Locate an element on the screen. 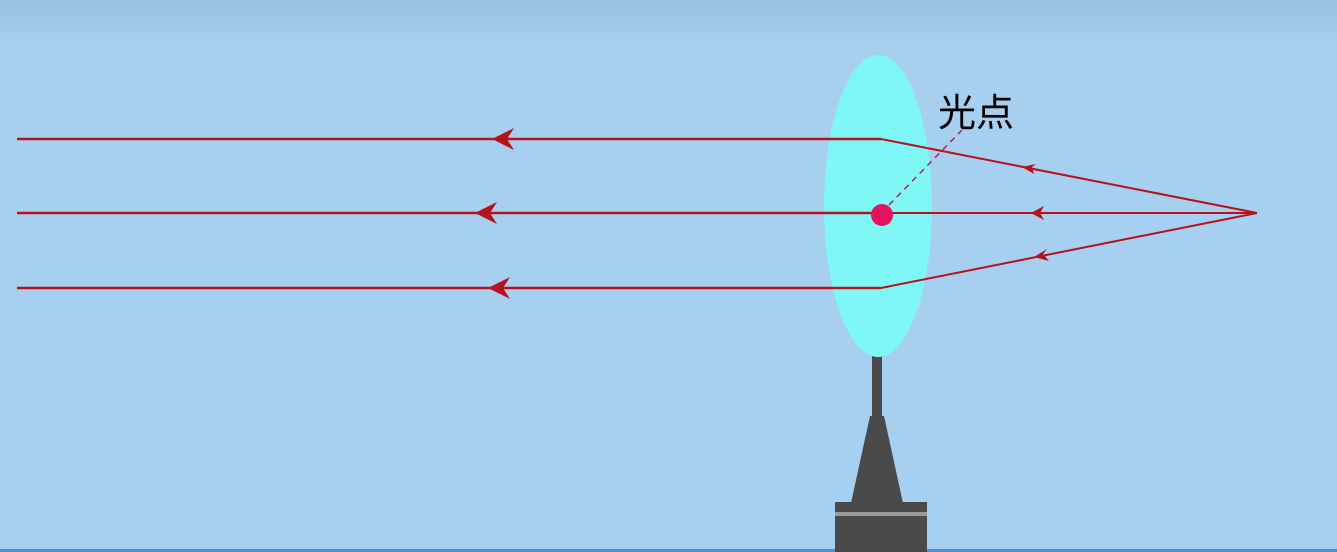  arrow-middle-right is located at coordinates (1037, 213).